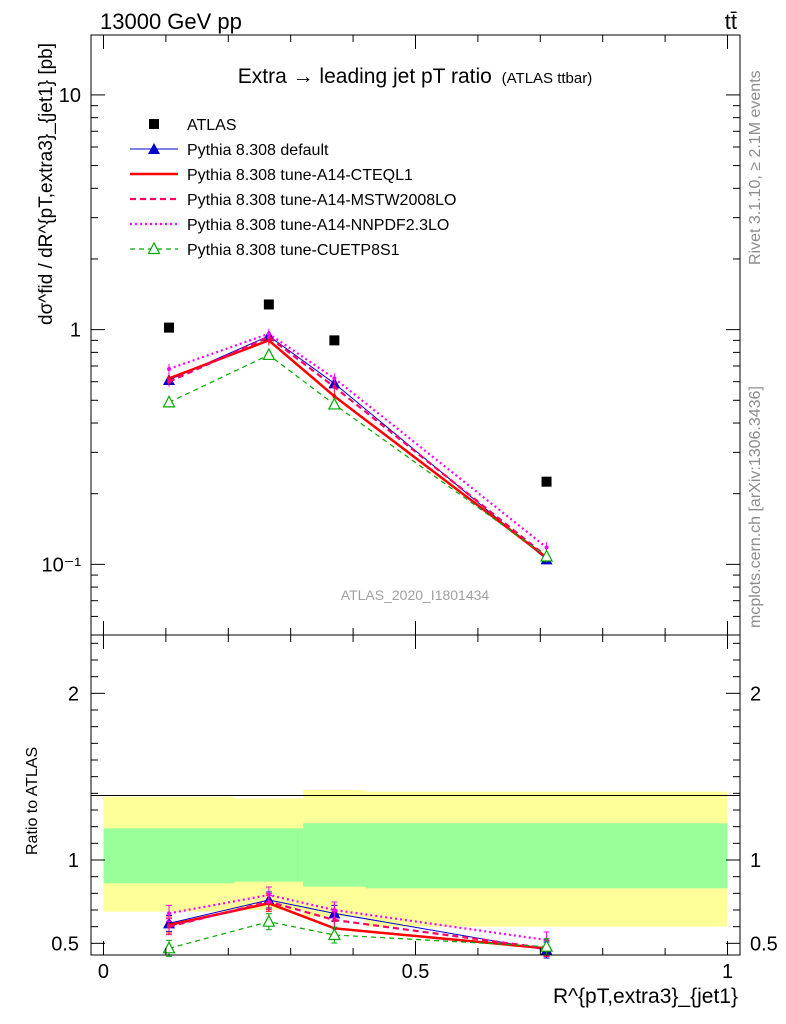 This screenshot has height=1024, width=786. Describe the element at coordinates (731, 21) in the screenshot. I see `header-right: tt̄` at that location.